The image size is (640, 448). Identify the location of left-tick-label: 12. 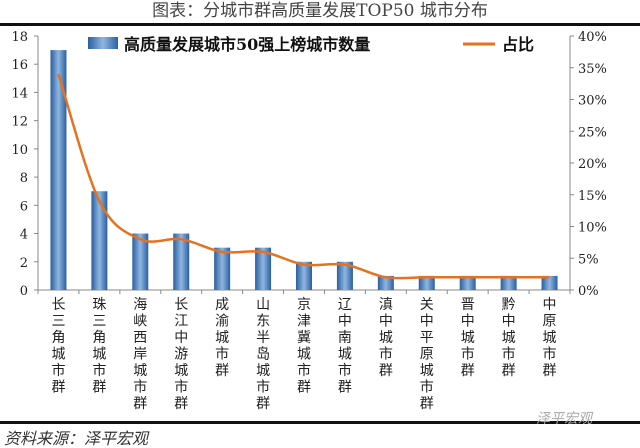
(19, 122).